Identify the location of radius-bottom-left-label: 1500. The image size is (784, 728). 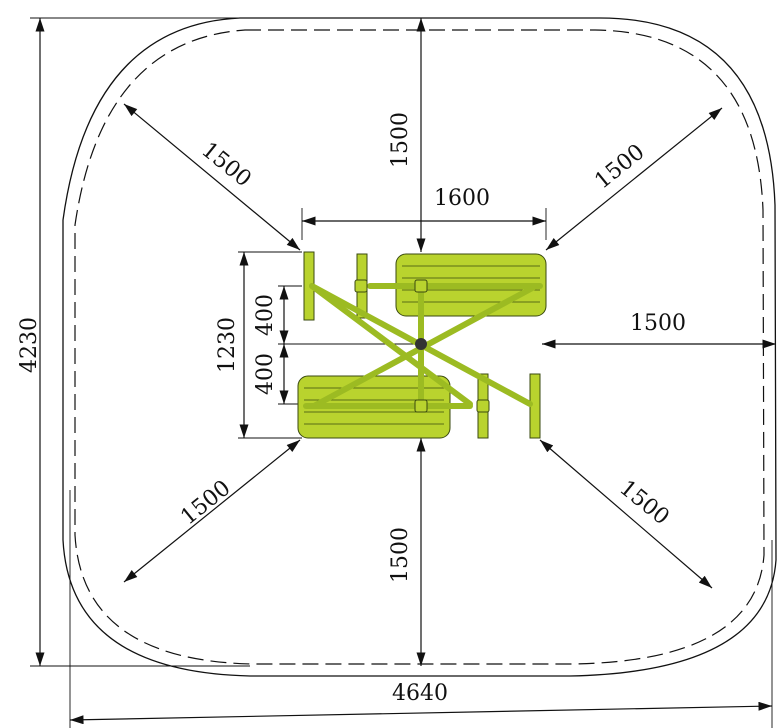
(205, 503).